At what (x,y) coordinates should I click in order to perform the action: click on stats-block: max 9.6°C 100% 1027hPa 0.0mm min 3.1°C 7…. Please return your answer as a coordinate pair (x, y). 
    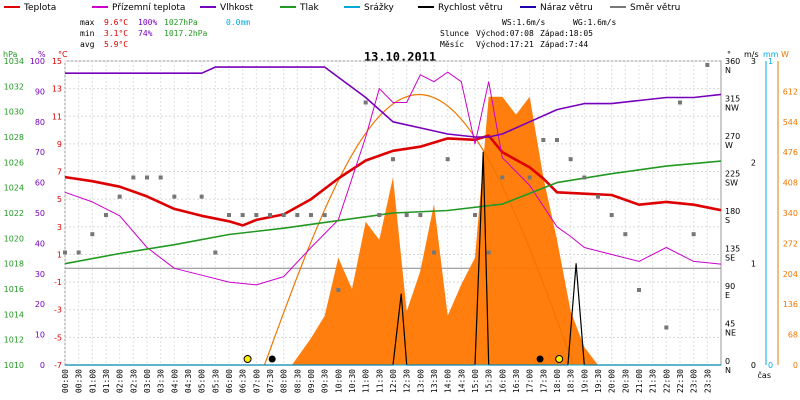
    Looking at the image, I should click on (348, 33).